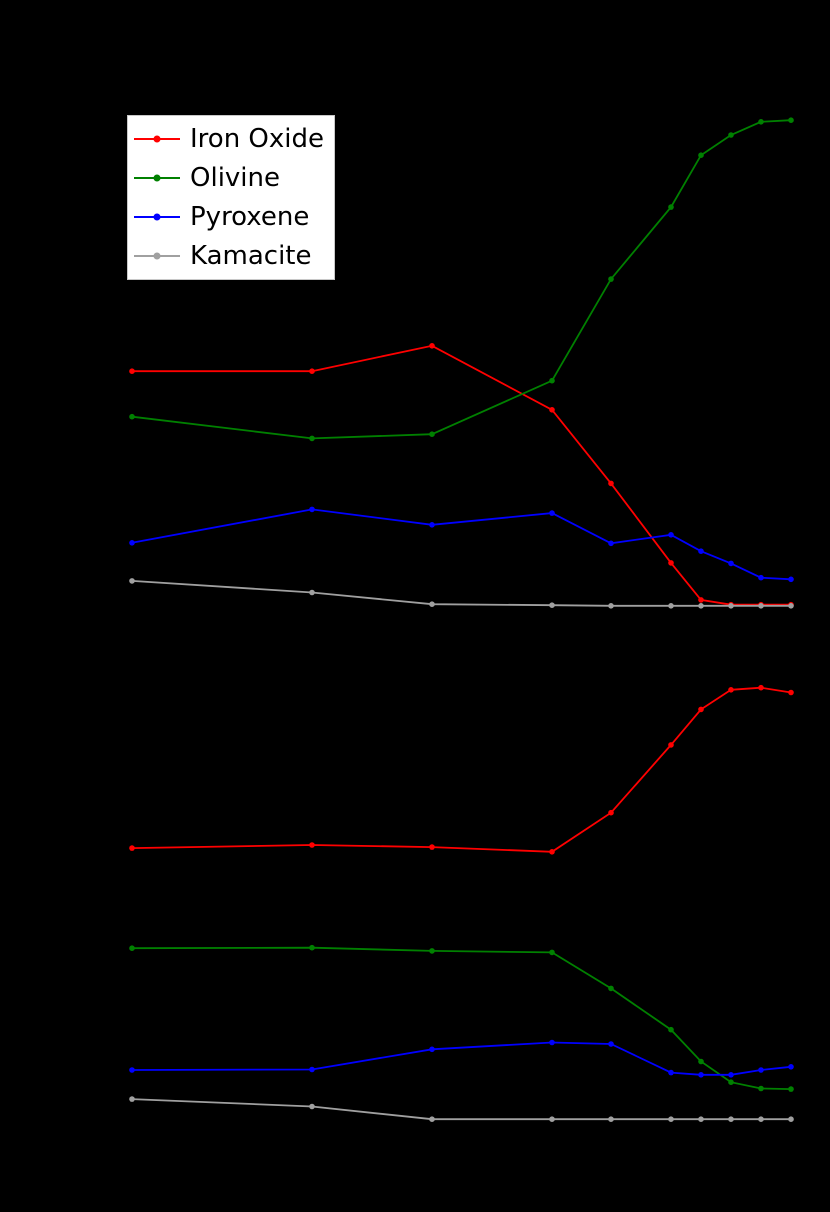 This screenshot has width=830, height=1212. What do you see at coordinates (461, 593) in the screenshot?
I see `series-line-kamacite-top` at bounding box center [461, 593].